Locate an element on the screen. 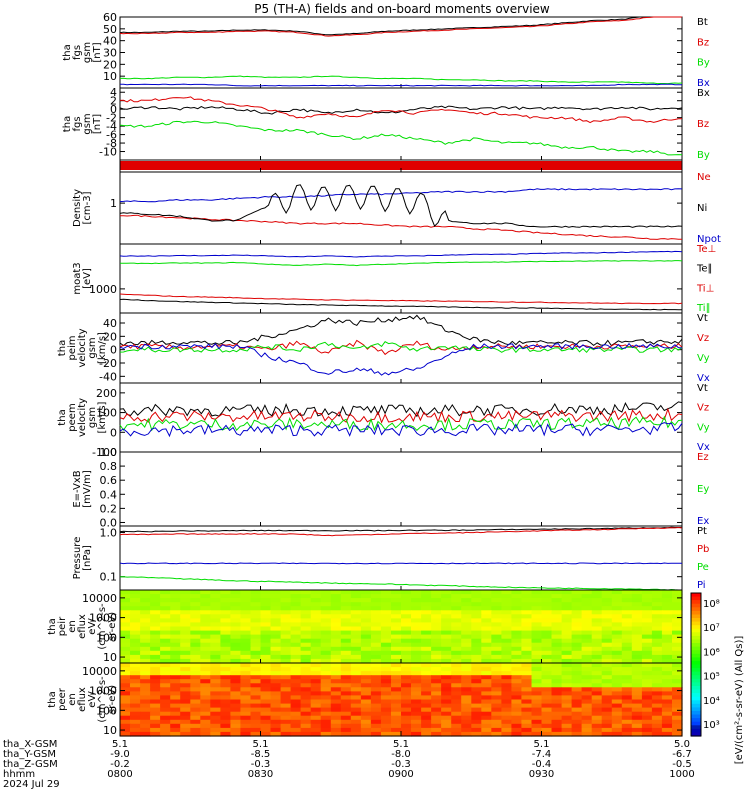 Image resolution: width=750 pixels, height=800 pixels. coord-value: 0900 is located at coordinates (400, 774).